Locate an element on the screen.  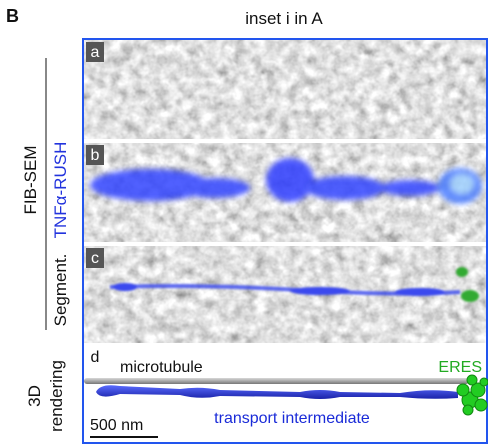
panel-title: inset i in A is located at coordinates (284, 18).